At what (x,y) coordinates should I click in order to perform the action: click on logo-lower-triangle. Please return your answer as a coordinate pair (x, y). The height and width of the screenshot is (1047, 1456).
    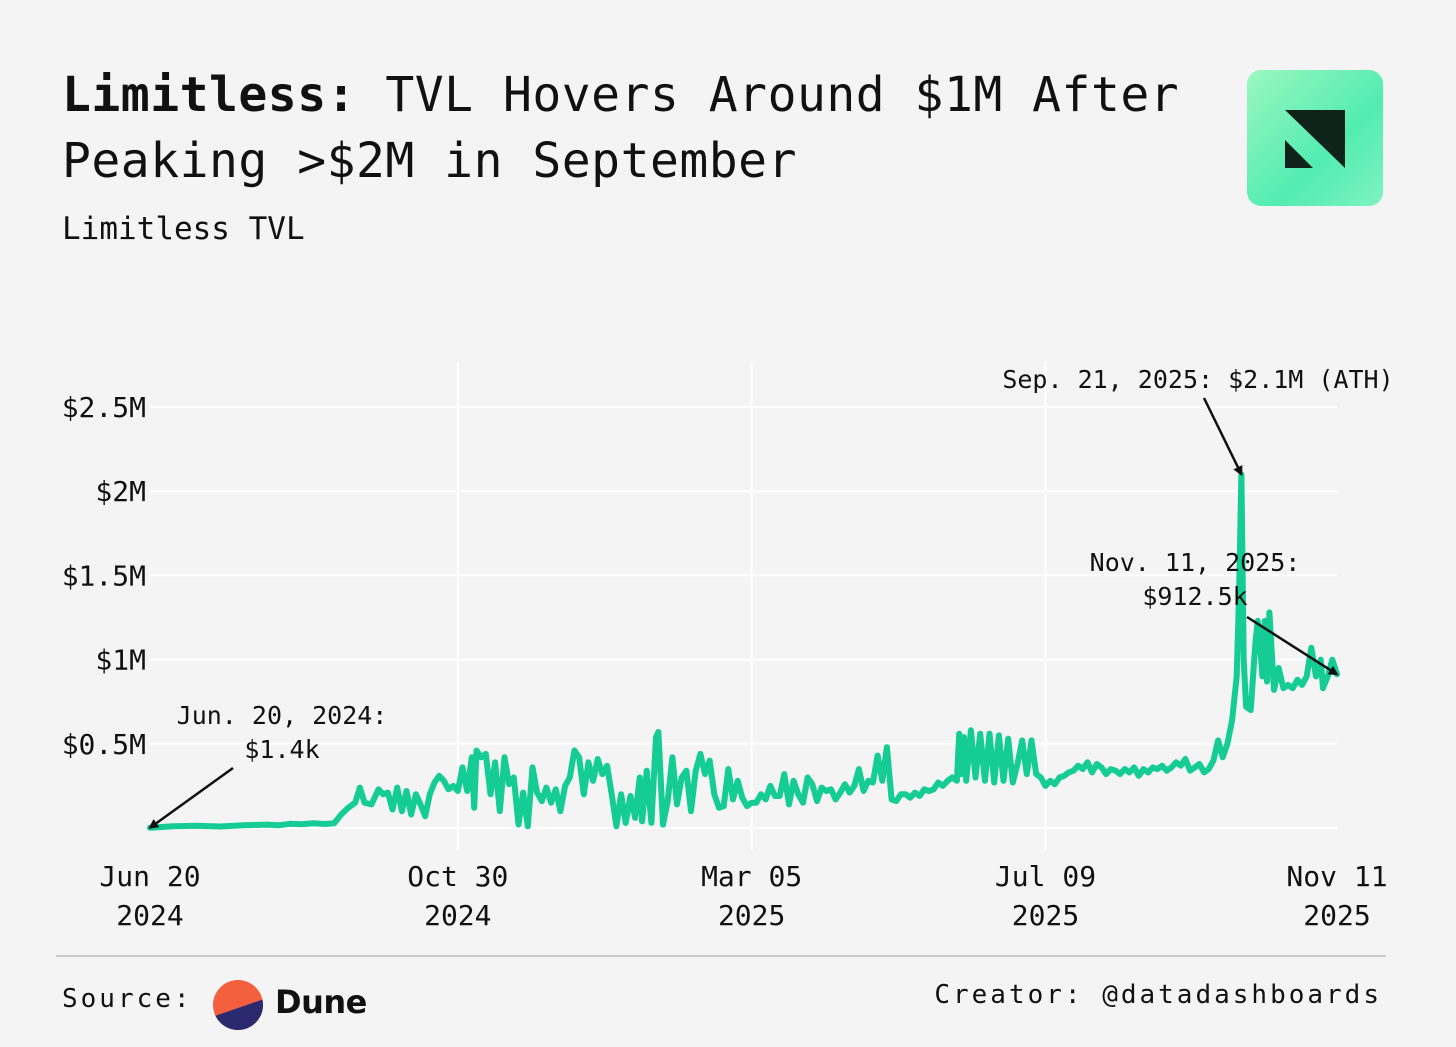
    Looking at the image, I should click on (1299, 154).